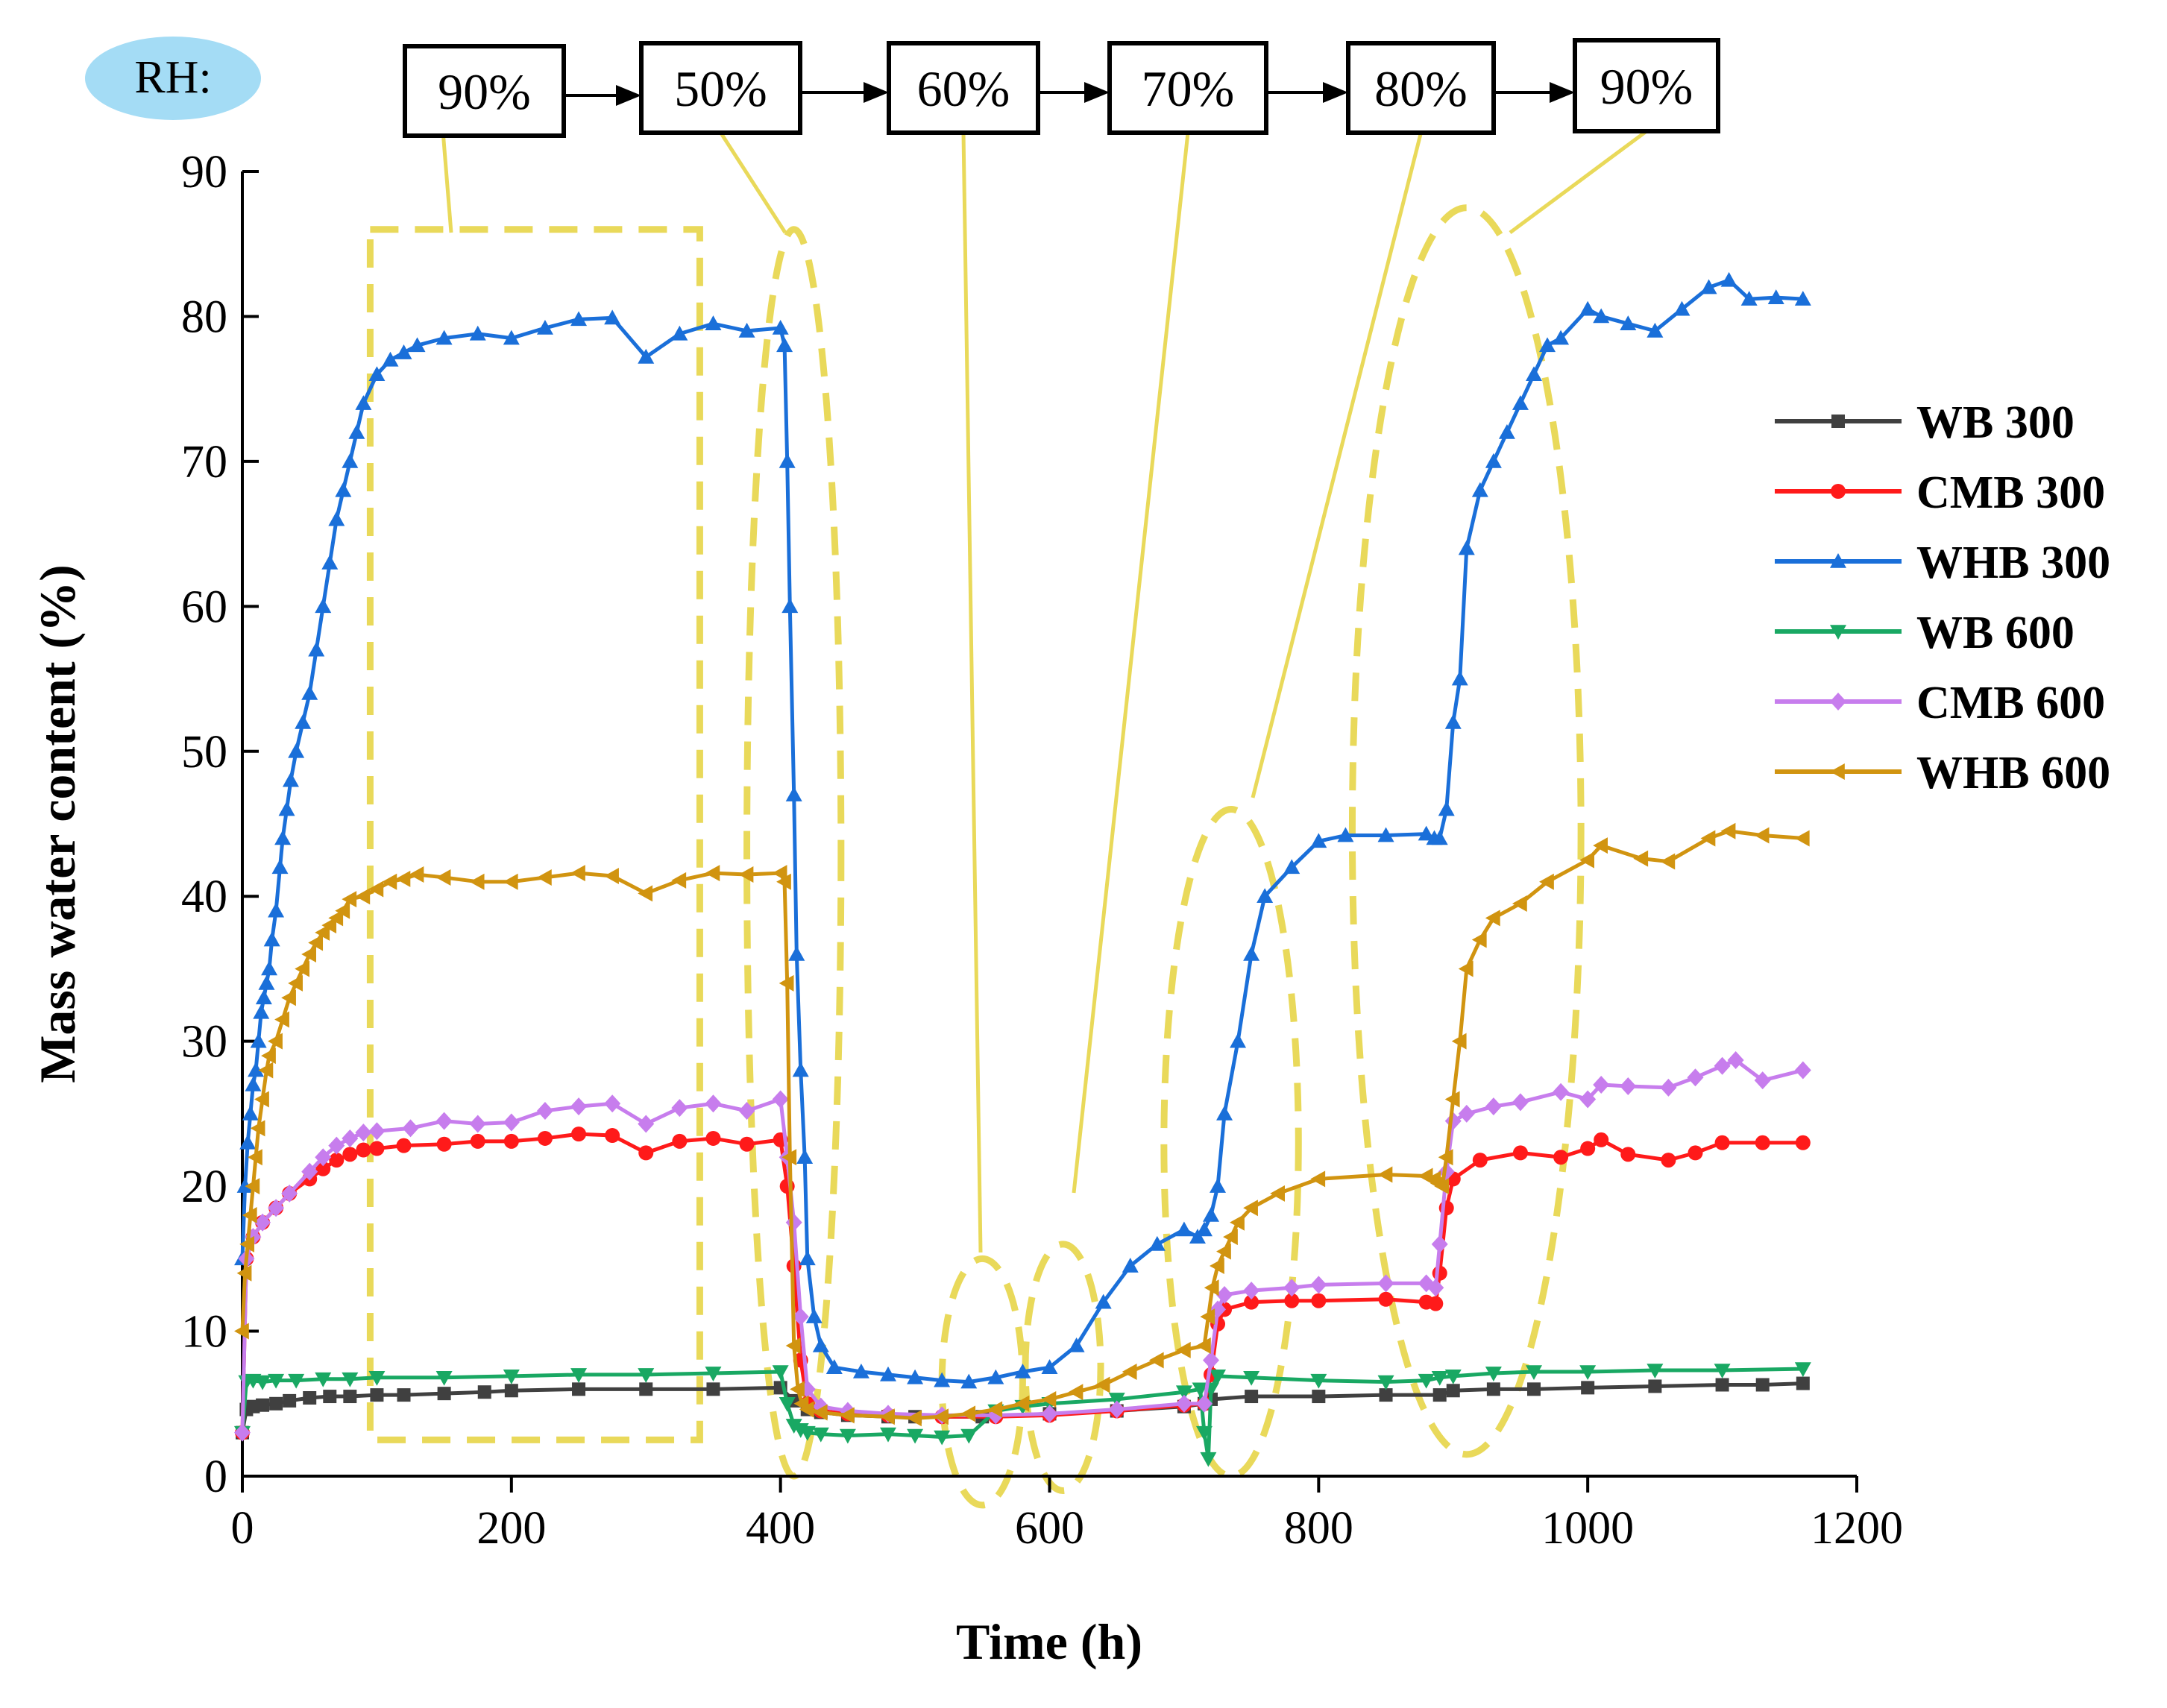  I want to click on rh-step-label: 60%, so click(964, 88).